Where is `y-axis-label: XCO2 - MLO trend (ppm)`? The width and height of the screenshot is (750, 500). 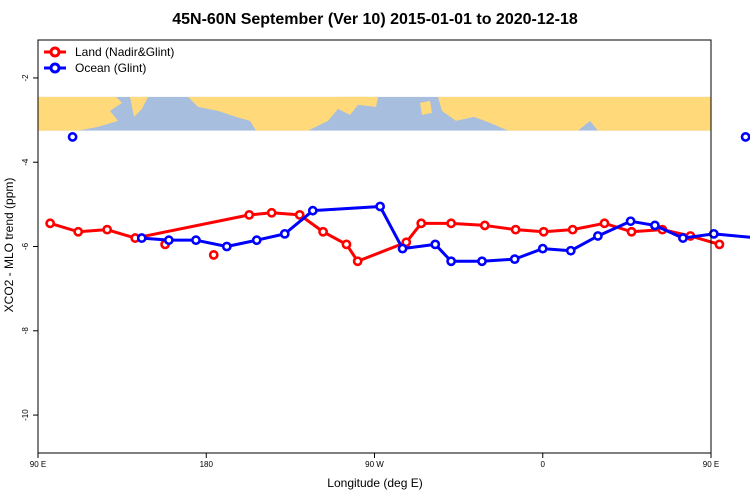 y-axis-label: XCO2 - MLO trend (ppm) is located at coordinates (9, 245).